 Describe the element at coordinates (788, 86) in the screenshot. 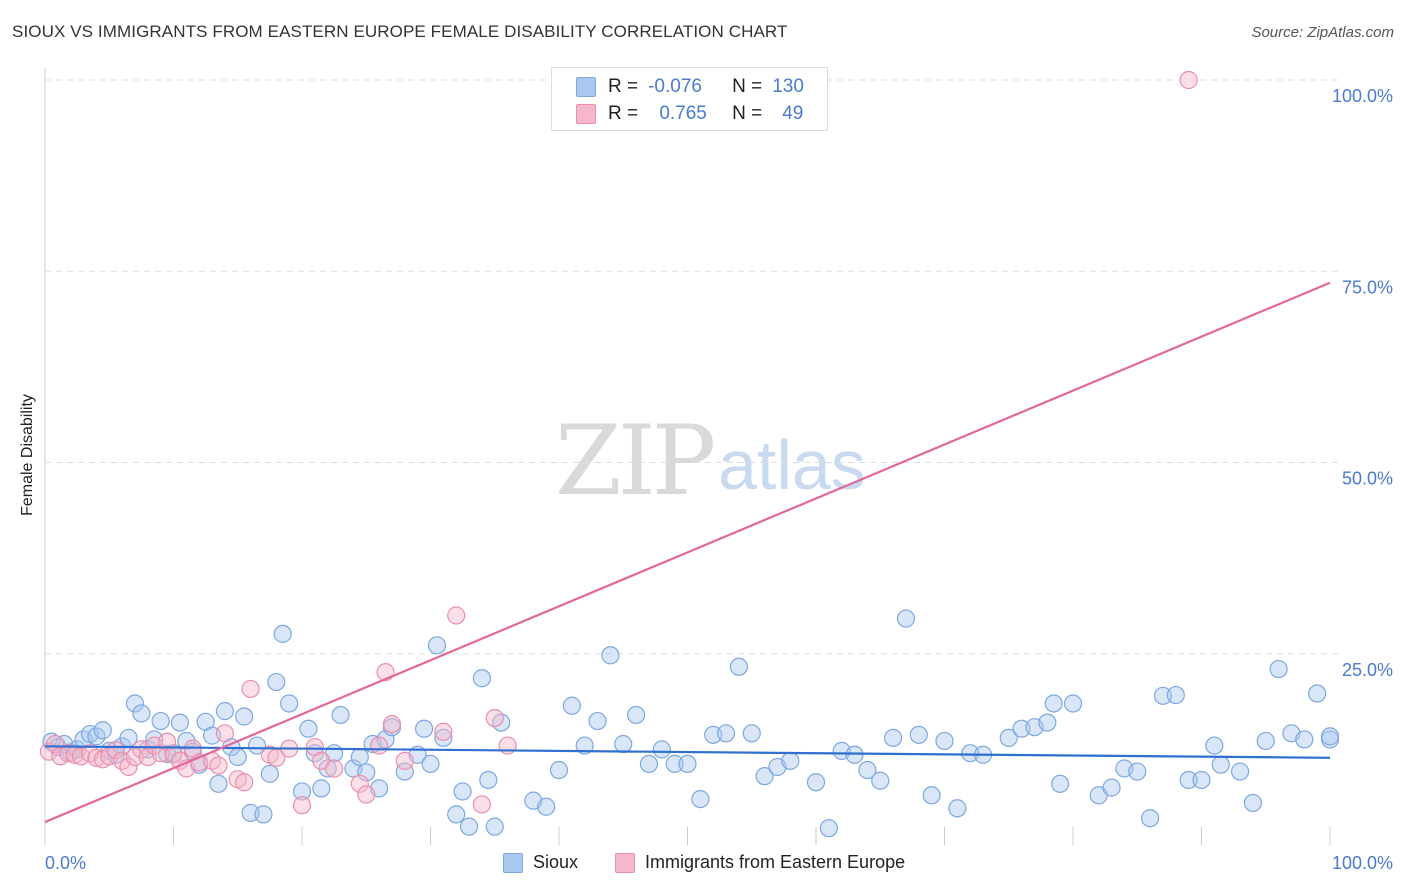

I see `n-value: 130` at that location.